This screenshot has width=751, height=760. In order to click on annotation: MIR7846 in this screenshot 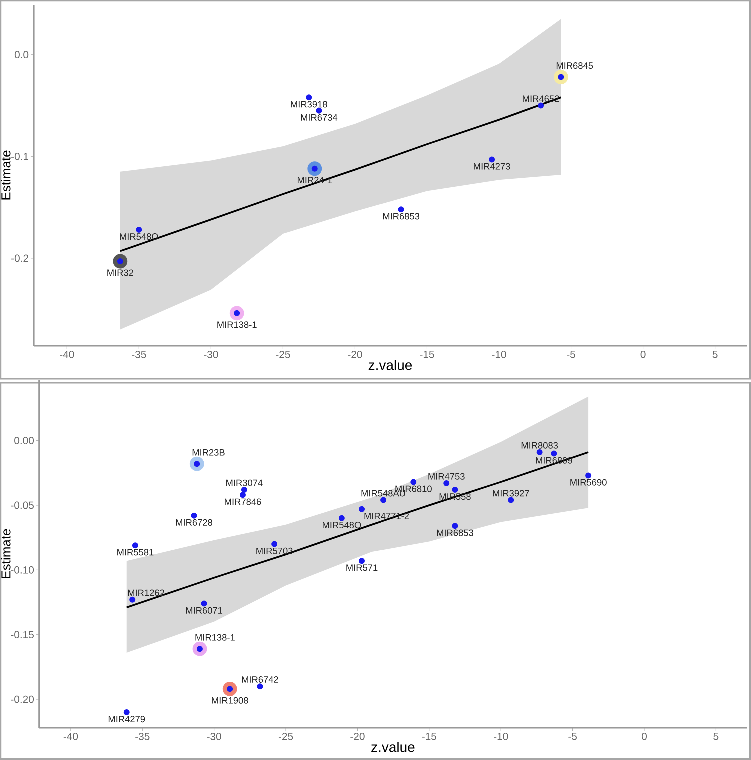, I will do `click(243, 502)`.